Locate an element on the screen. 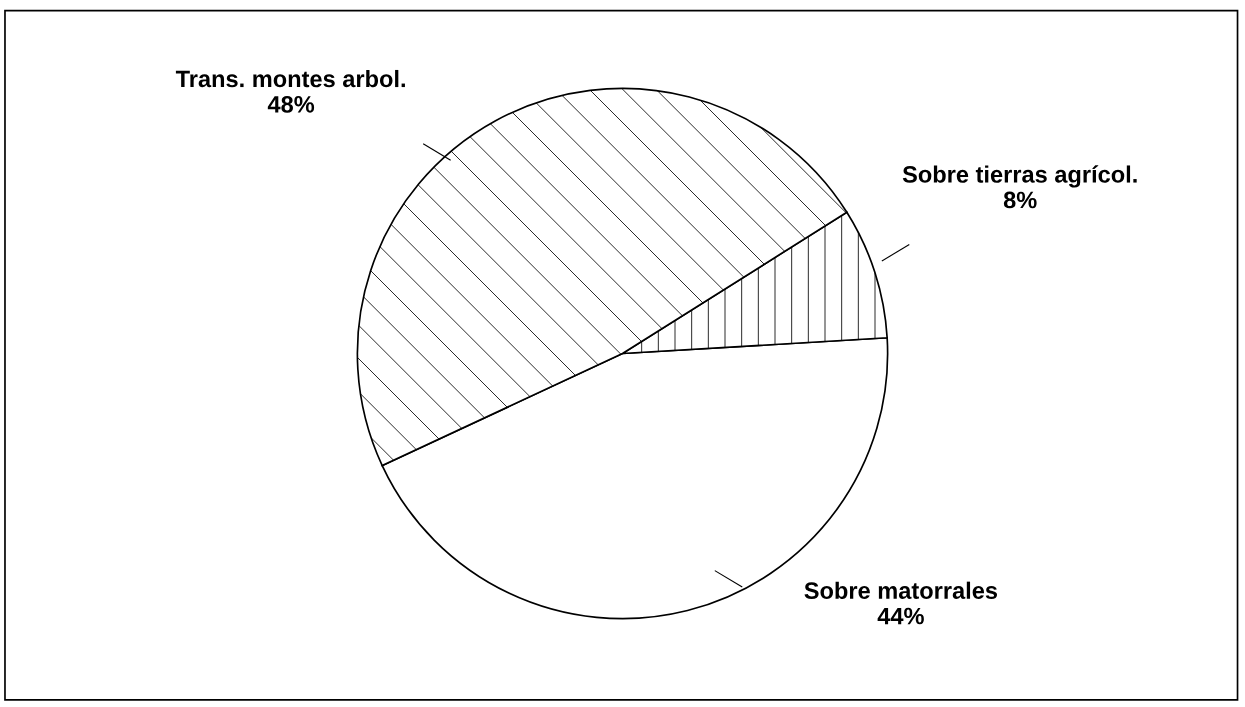 The height and width of the screenshot is (707, 1245). slice-label: Sobre tierras agrícol. is located at coordinates (1019, 176).